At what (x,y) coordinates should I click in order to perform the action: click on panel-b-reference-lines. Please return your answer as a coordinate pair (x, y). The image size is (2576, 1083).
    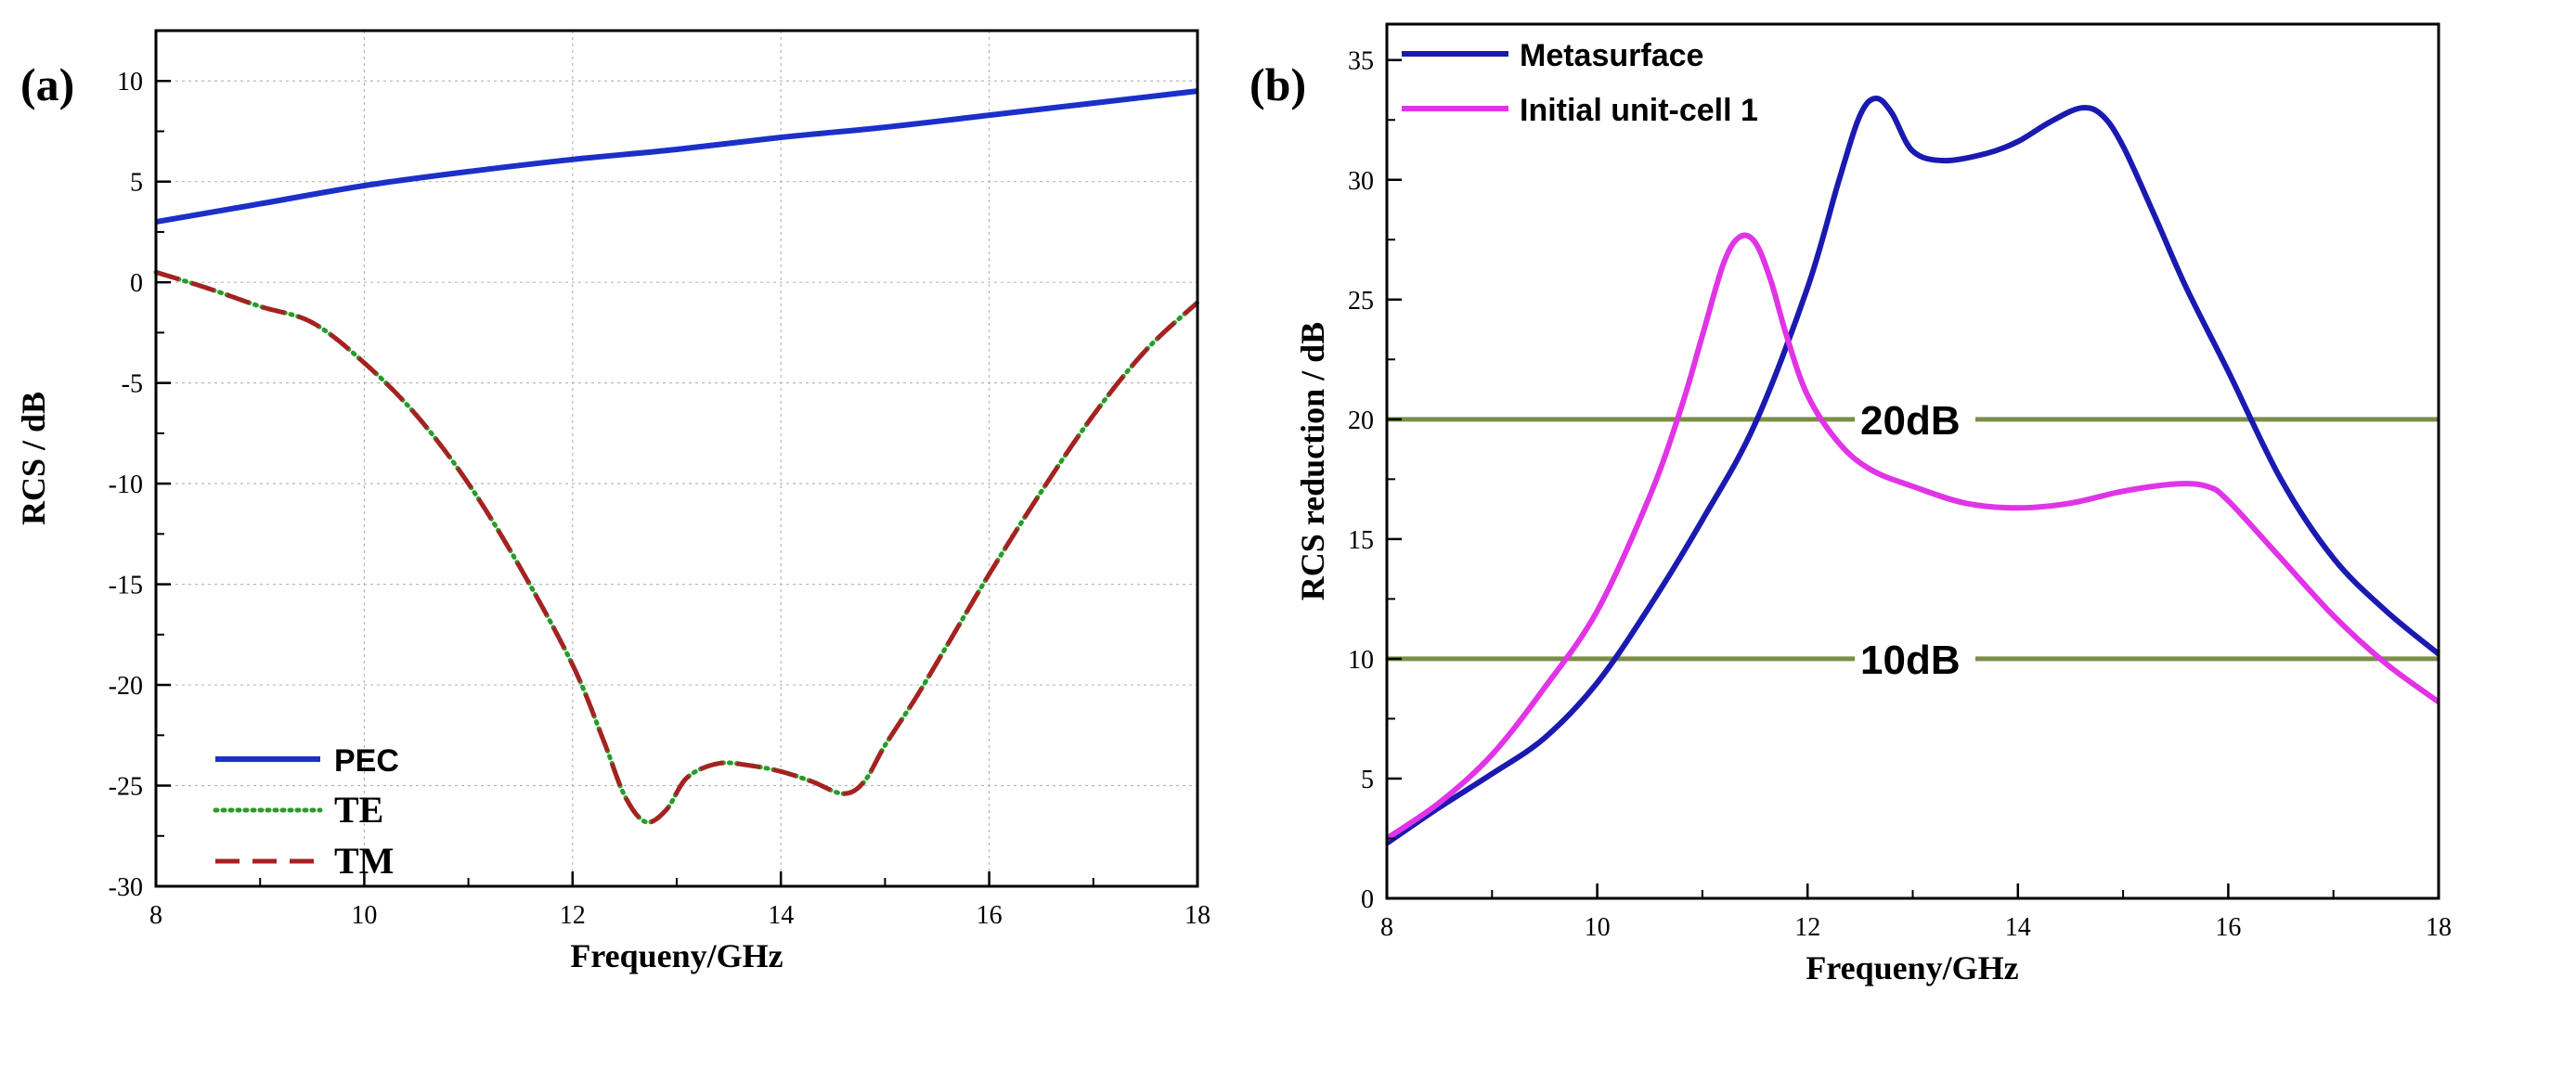
    Looking at the image, I should click on (1913, 539).